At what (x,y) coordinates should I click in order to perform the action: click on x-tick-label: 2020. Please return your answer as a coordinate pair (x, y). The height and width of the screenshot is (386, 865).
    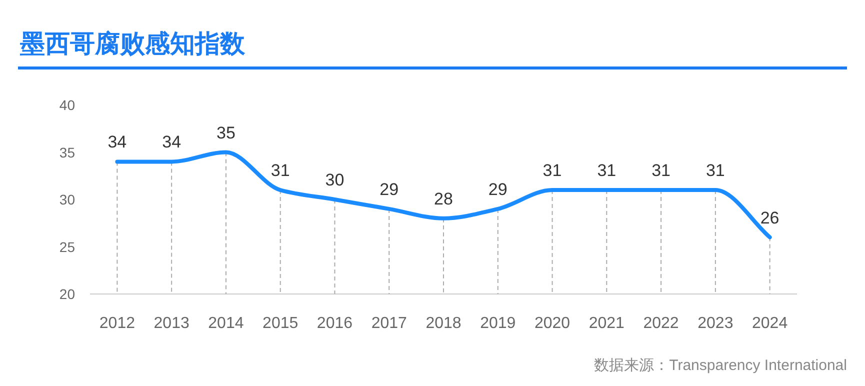
    Looking at the image, I should click on (552, 323).